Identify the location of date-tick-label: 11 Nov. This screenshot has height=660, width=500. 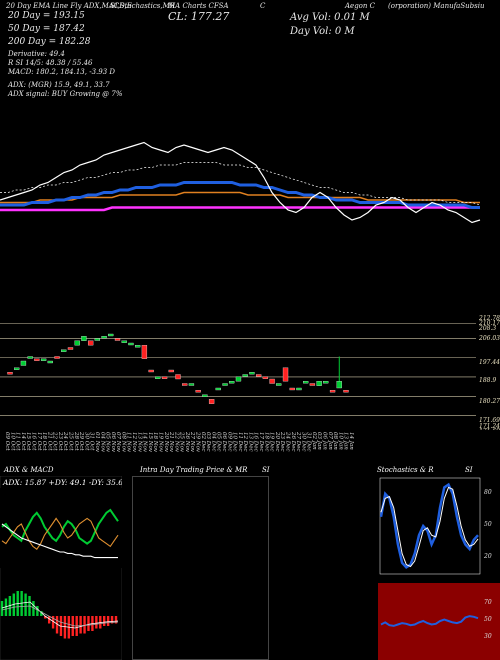
(129, 442).